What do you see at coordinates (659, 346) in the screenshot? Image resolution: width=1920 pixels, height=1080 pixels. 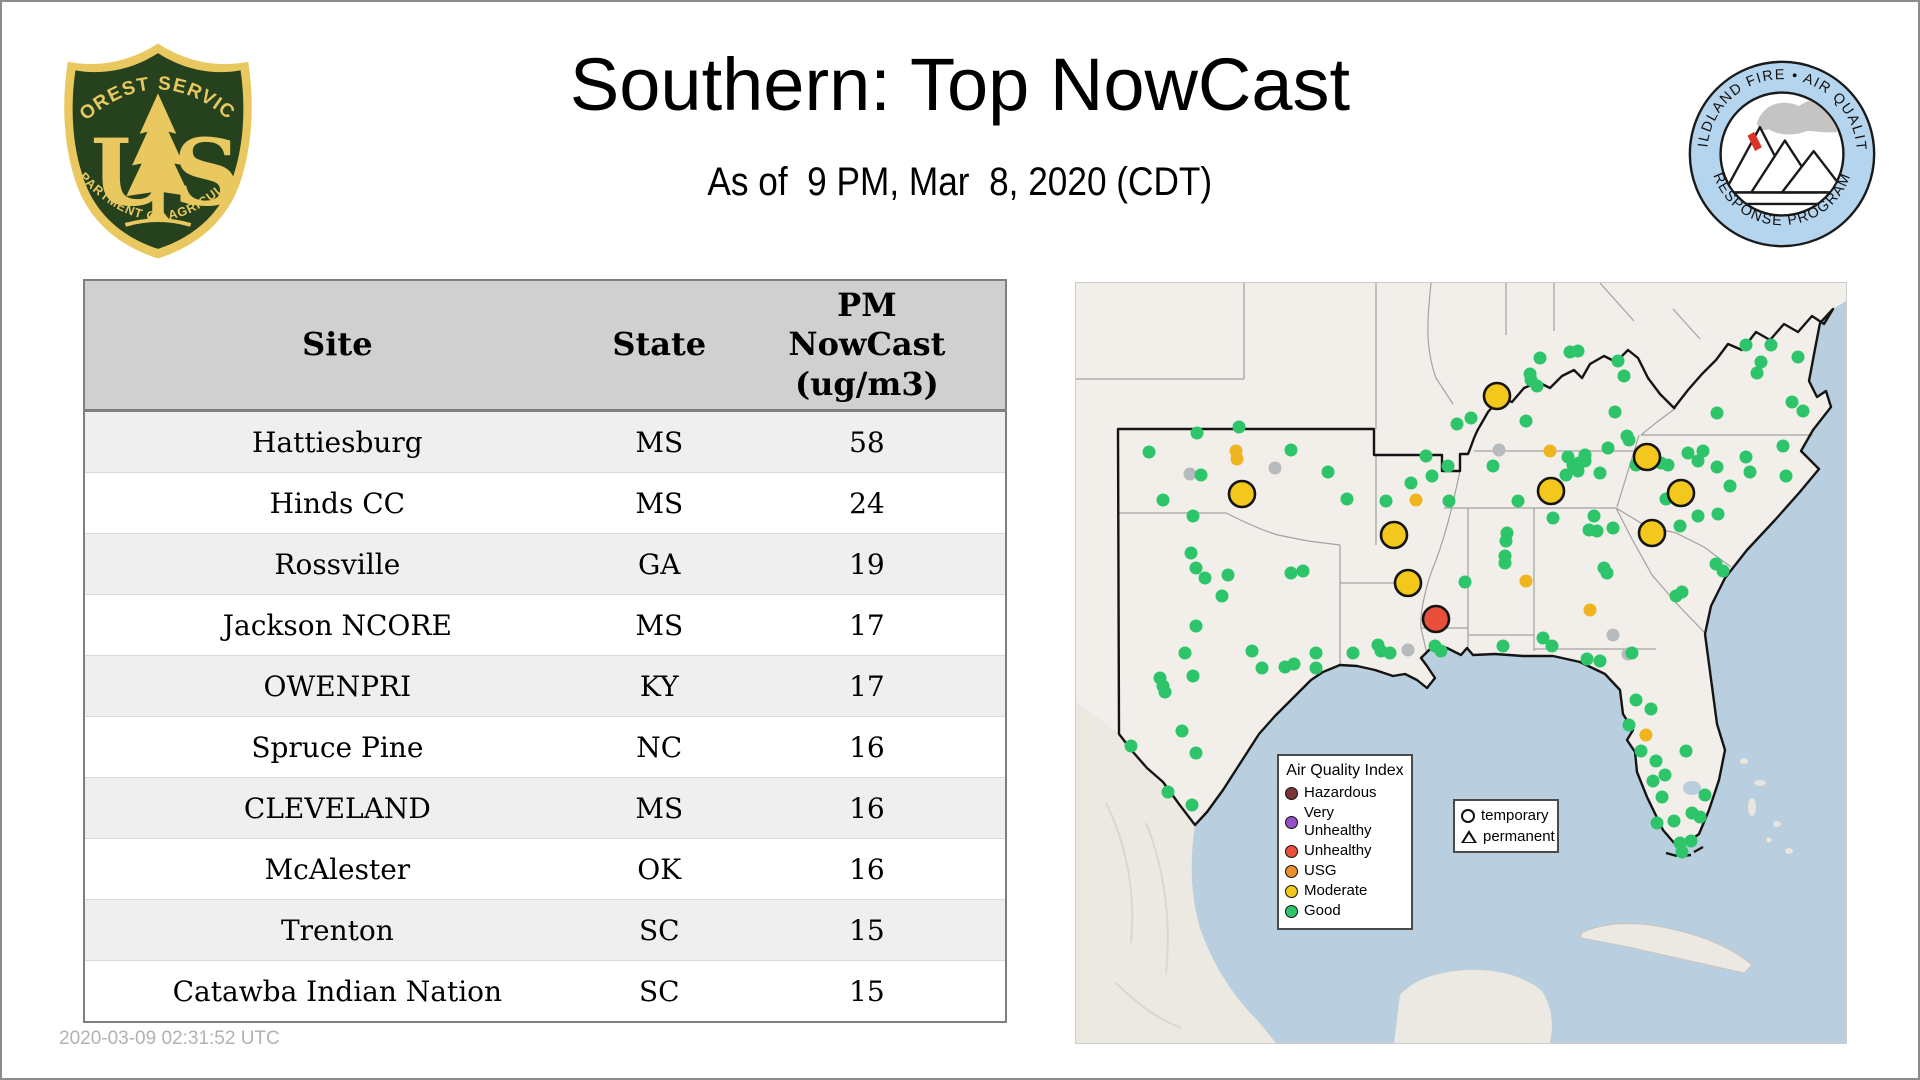 I see `col-header-state: State` at bounding box center [659, 346].